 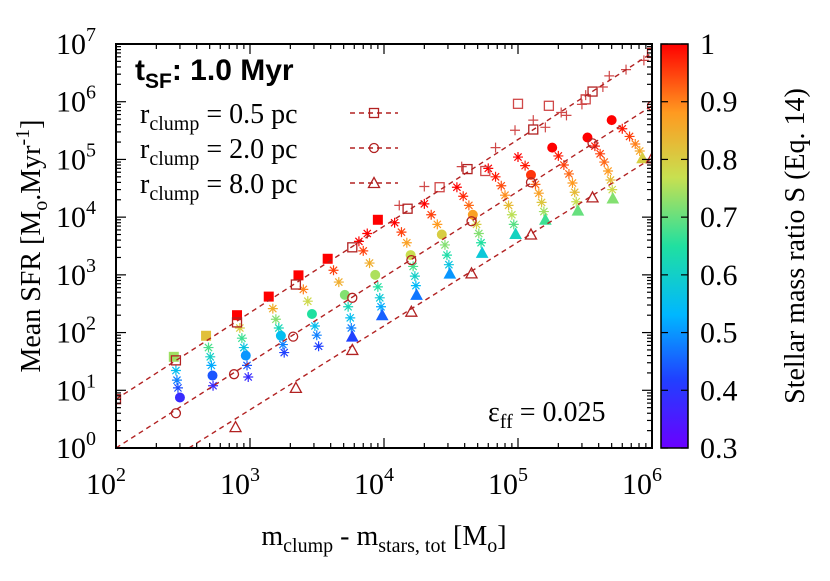 What do you see at coordinates (383, 539) in the screenshot?
I see `x-axis-label: mclump - mstars, tot [Mo]` at bounding box center [383, 539].